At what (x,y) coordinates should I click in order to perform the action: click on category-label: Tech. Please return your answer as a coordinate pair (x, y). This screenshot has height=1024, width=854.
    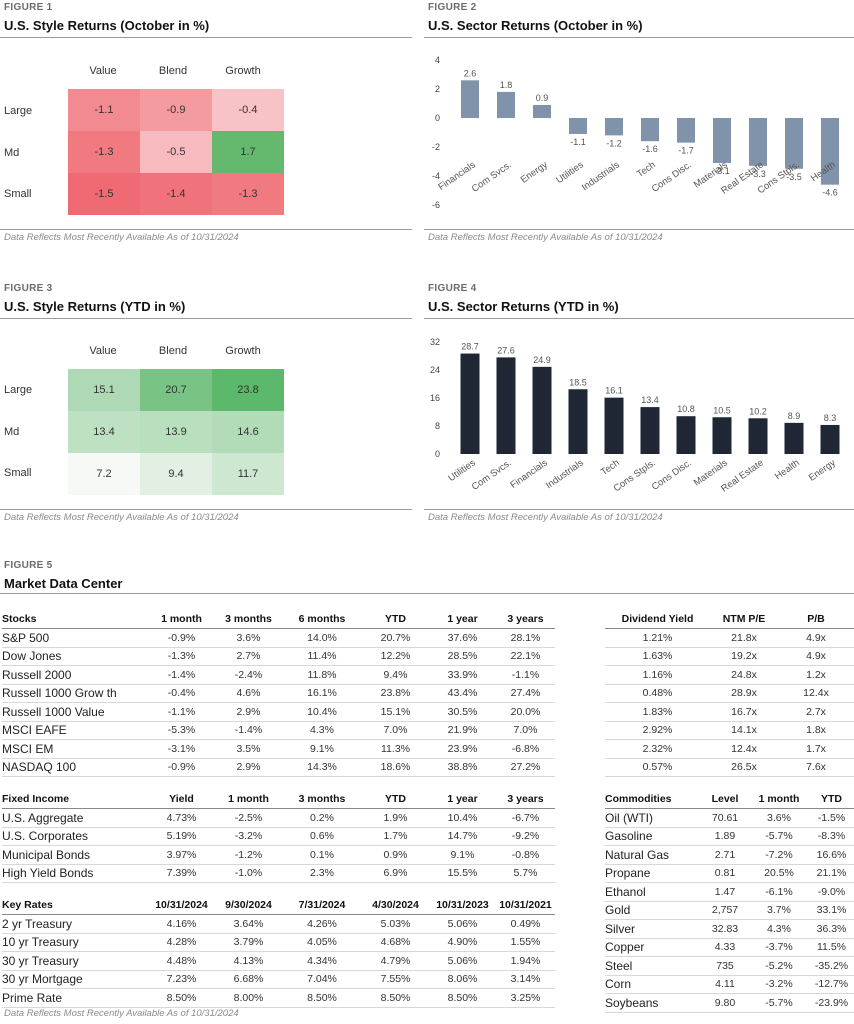
    Looking at the image, I should click on (610, 467).